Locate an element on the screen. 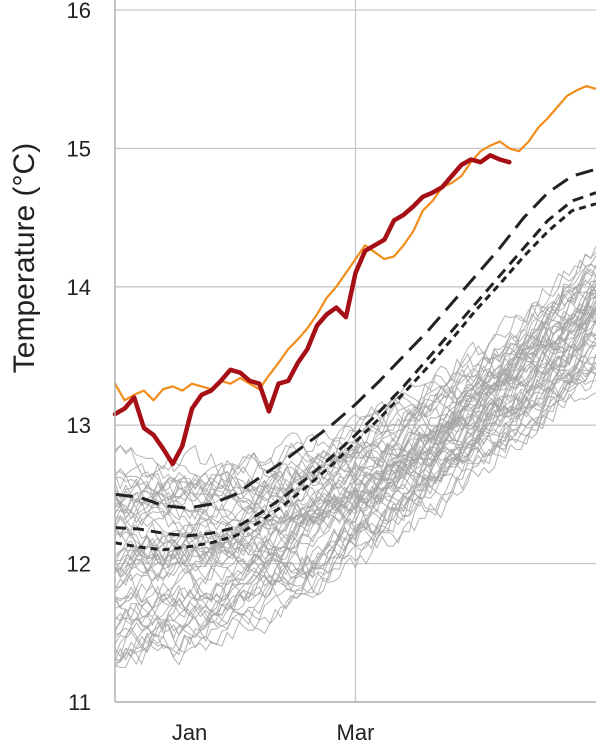 The image size is (596, 750). y-tick-label: 11 is located at coordinates (79, 702).